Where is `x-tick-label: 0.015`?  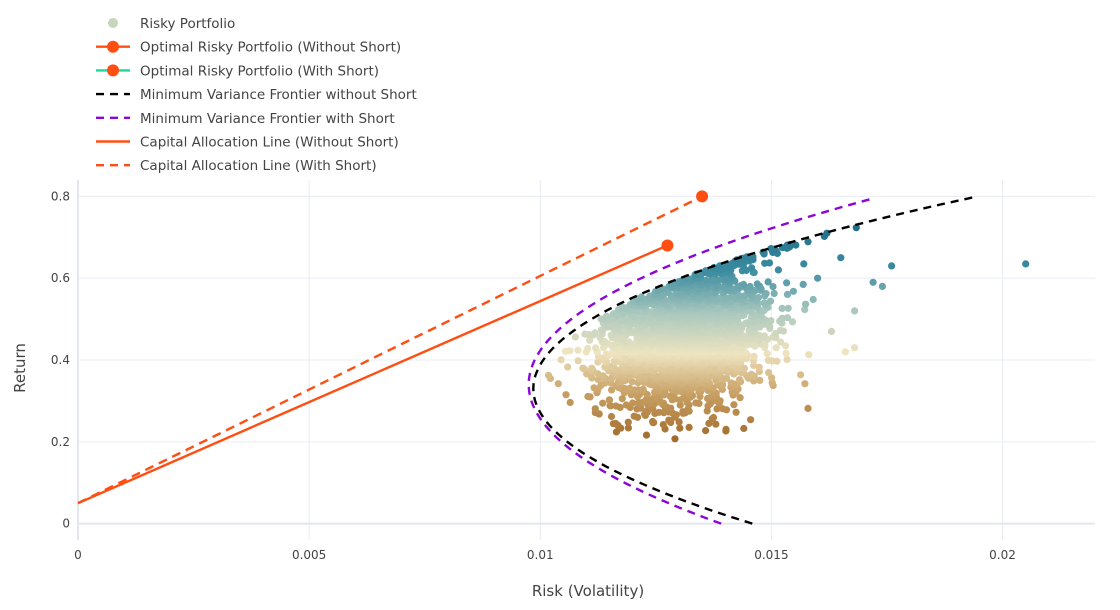
x-tick-label: 0.015 is located at coordinates (771, 555).